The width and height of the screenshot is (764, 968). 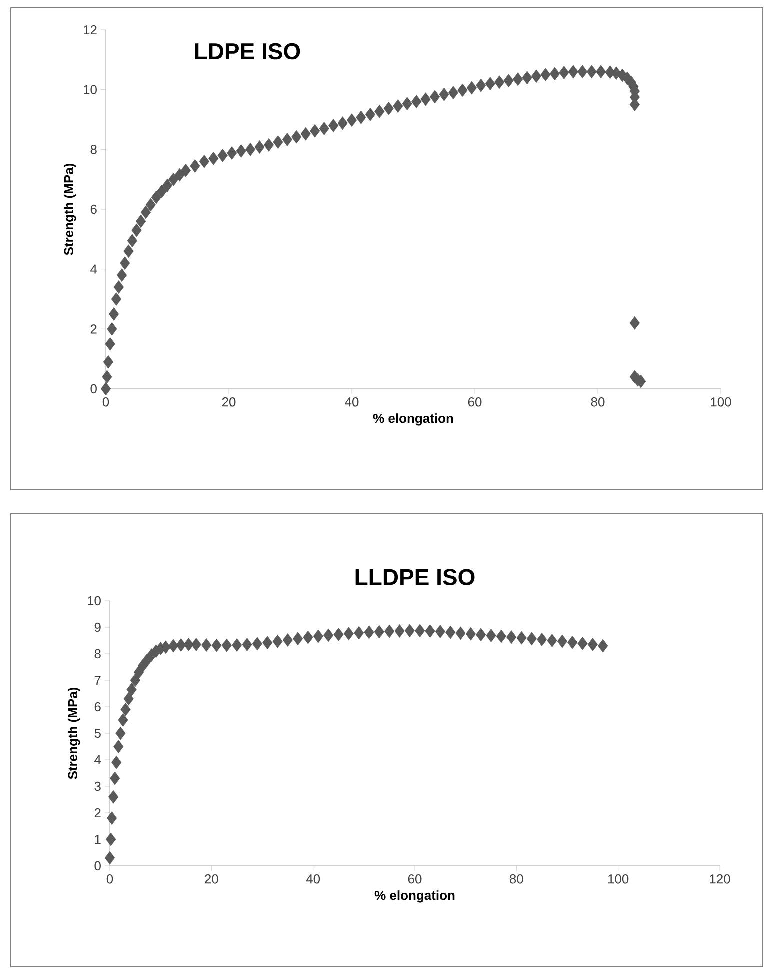 I want to click on chart-title: LDPE ISO, so click(x=247, y=51).